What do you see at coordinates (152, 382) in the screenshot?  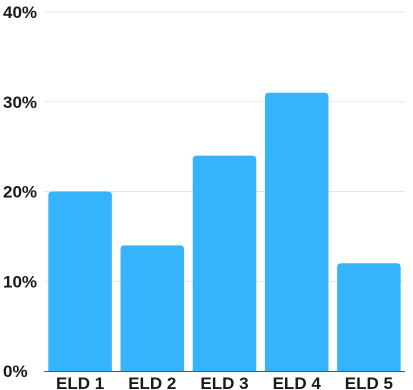 I see `x-category-label: ELD 2` at bounding box center [152, 382].